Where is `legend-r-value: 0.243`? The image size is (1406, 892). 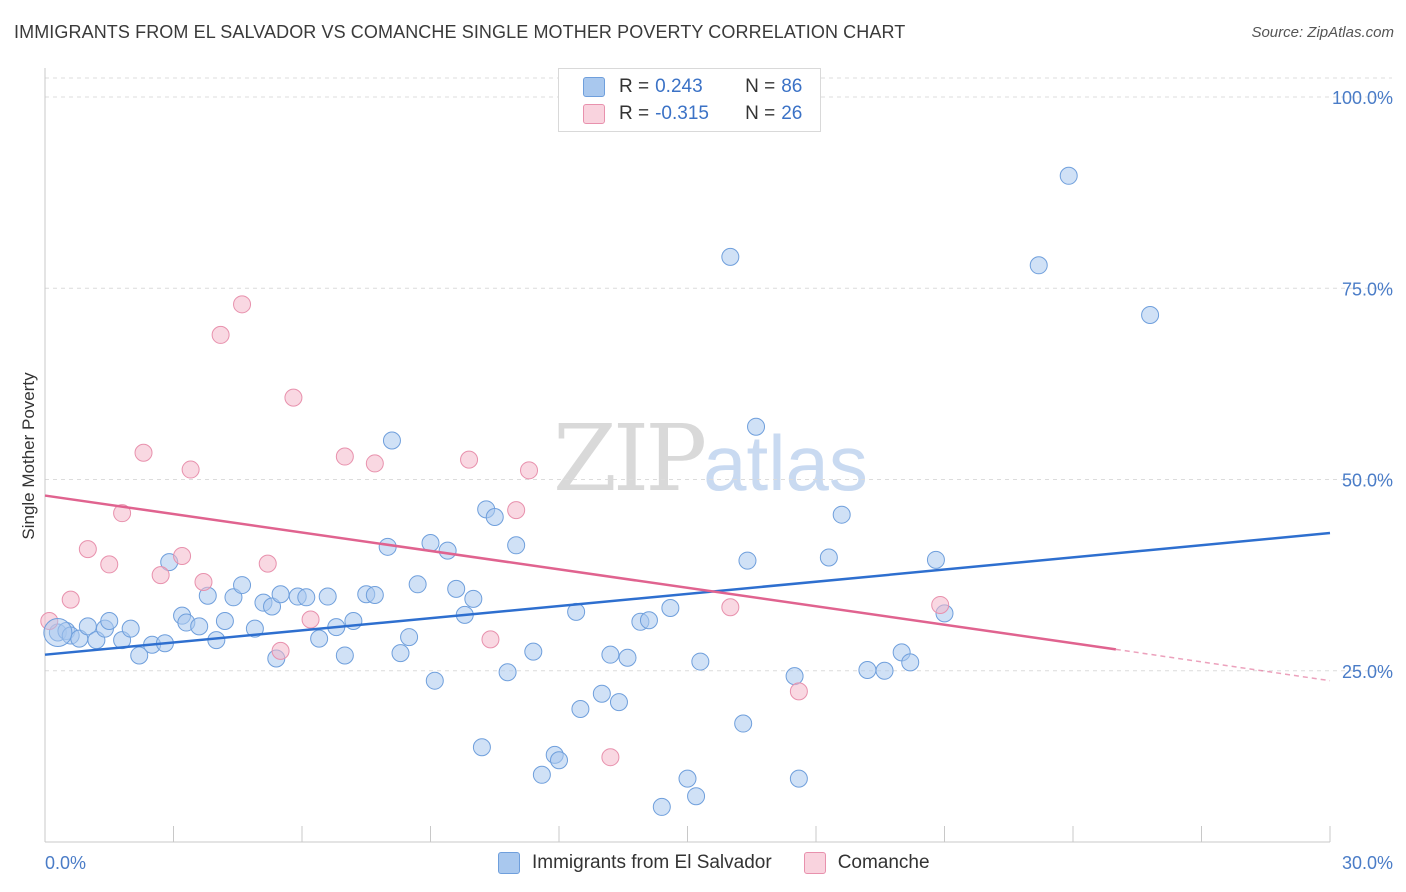 legend-r-value: 0.243 is located at coordinates (679, 86).